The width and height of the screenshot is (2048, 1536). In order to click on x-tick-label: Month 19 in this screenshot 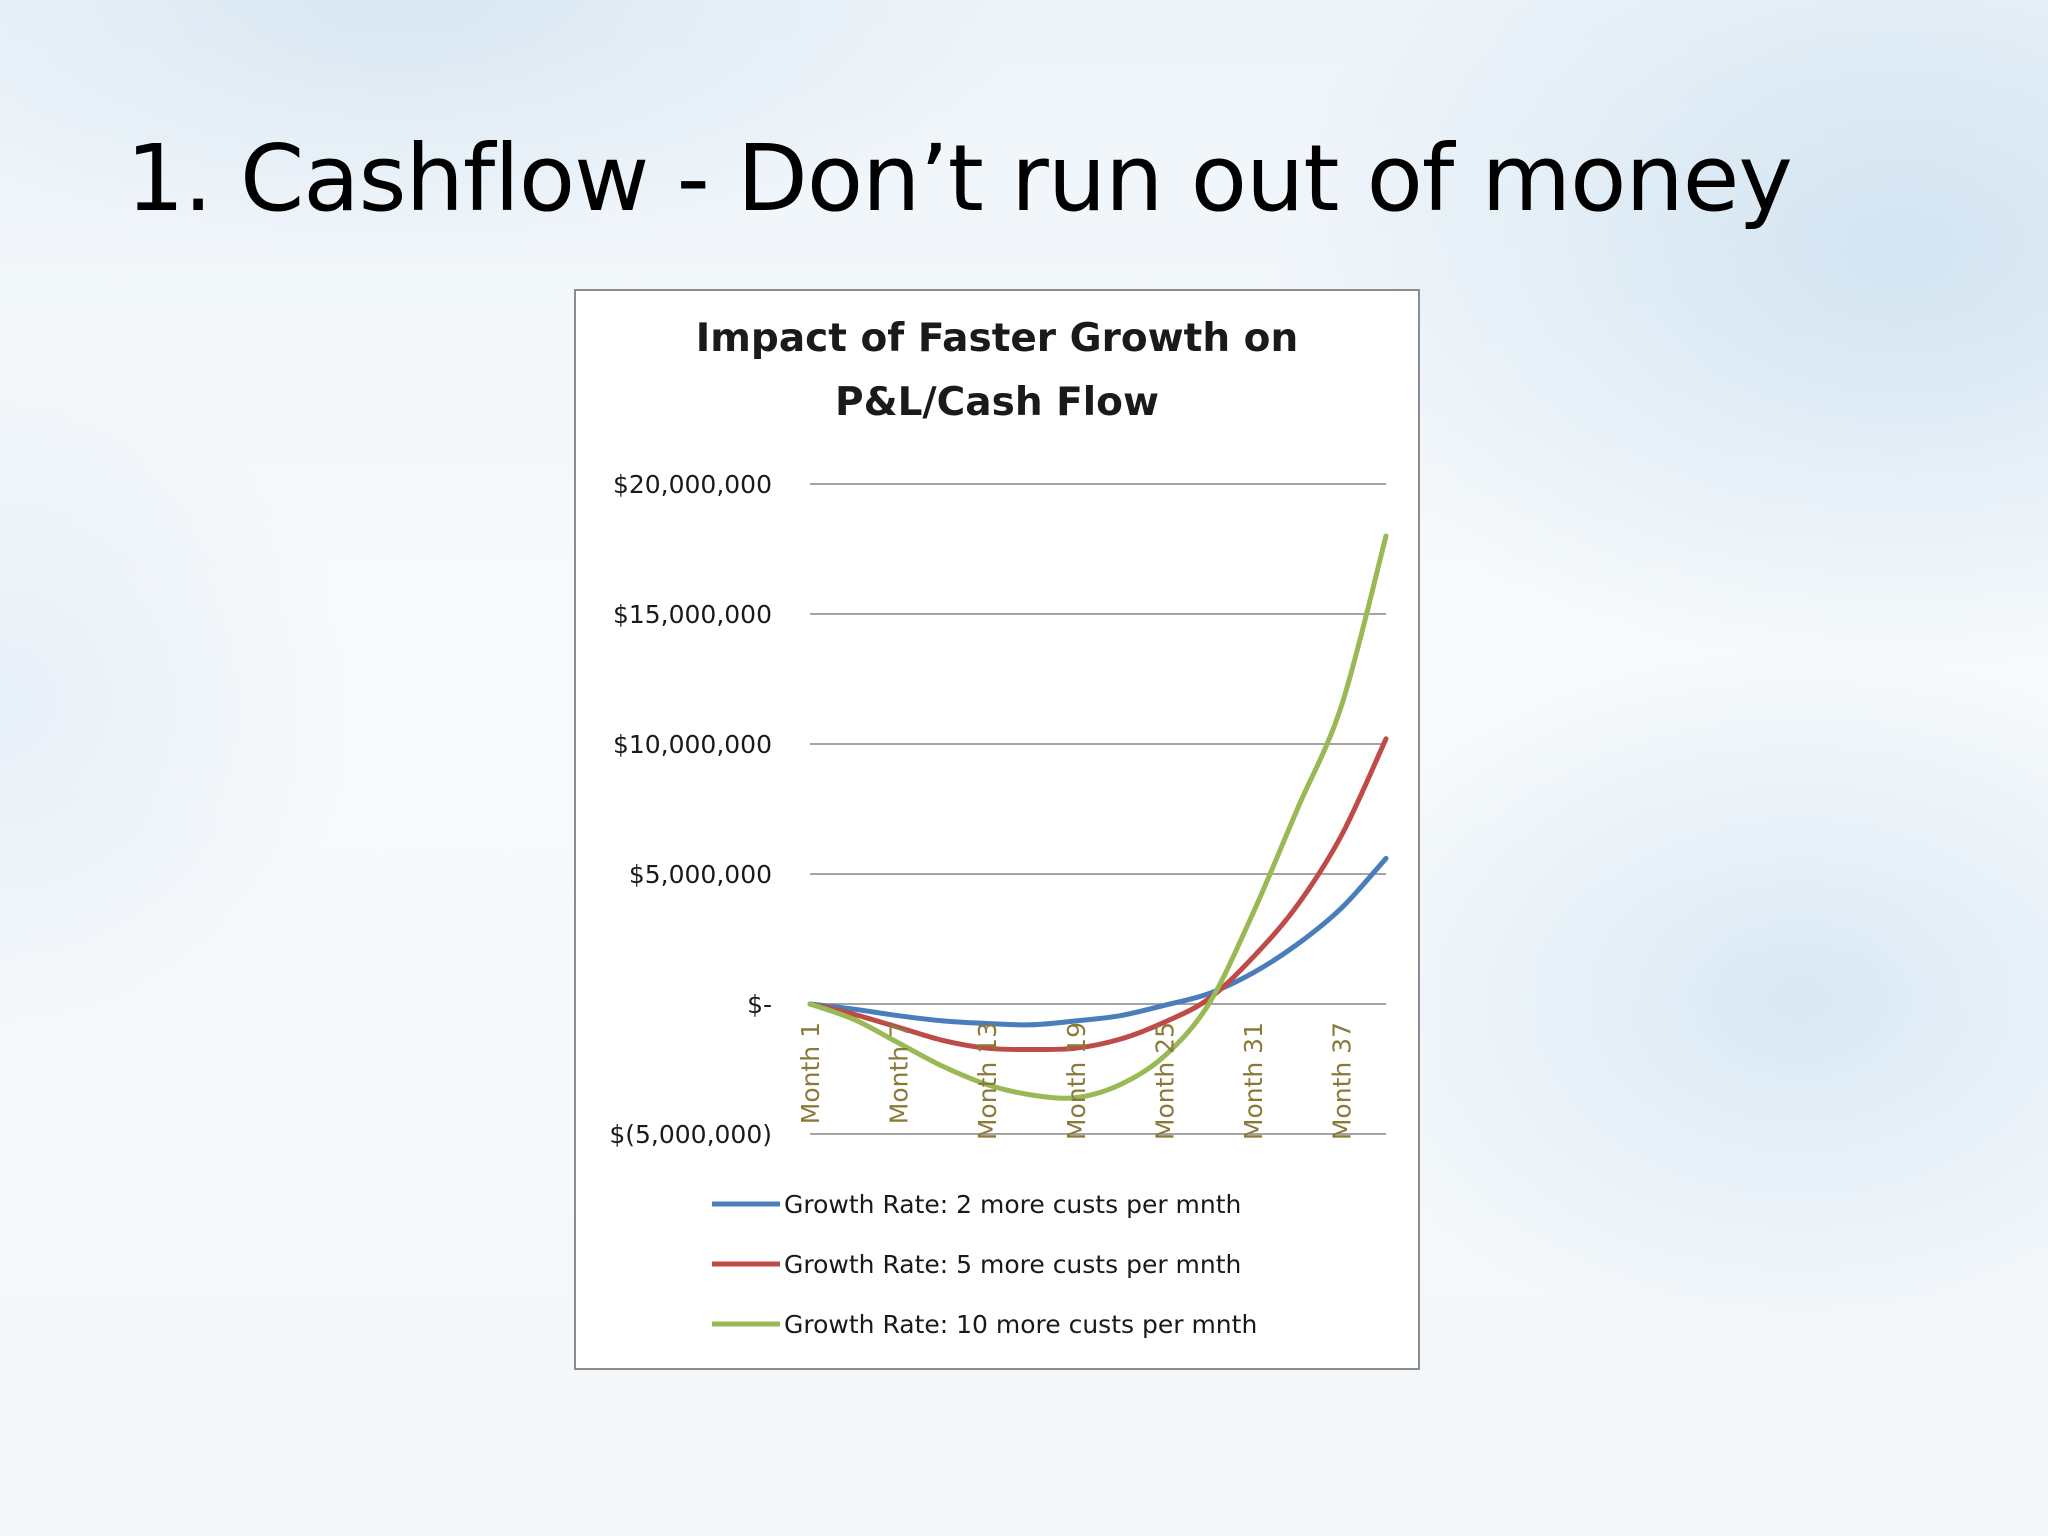, I will do `click(1076, 1081)`.